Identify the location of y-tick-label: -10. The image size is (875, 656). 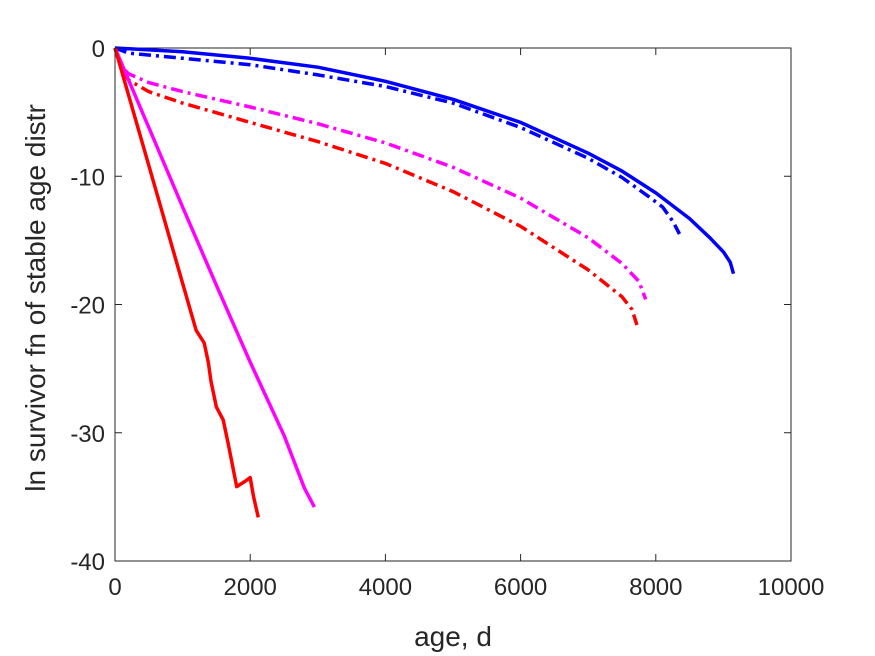
(87, 177).